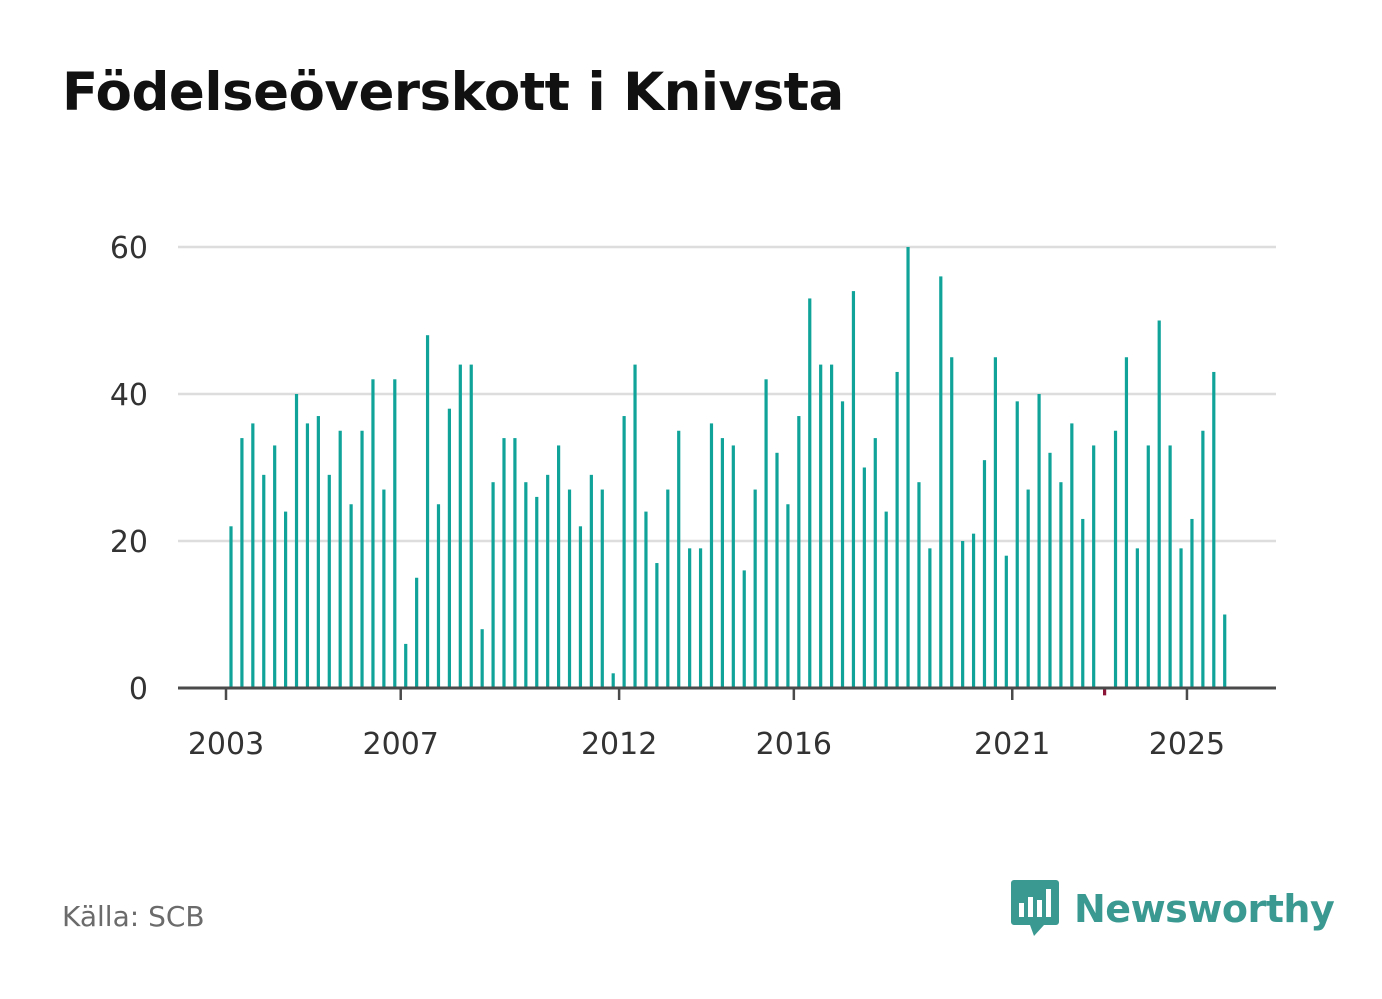 The image size is (1382, 999). What do you see at coordinates (129, 542) in the screenshot?
I see `y-tick-label: 20` at bounding box center [129, 542].